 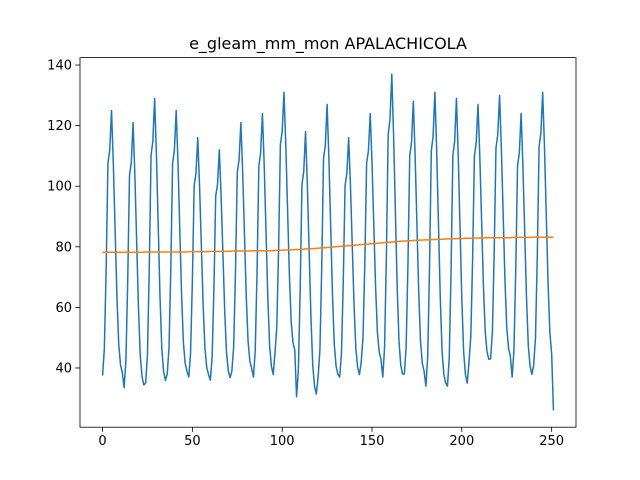 What do you see at coordinates (551, 441) in the screenshot?
I see `x-tick-label: 250` at bounding box center [551, 441].